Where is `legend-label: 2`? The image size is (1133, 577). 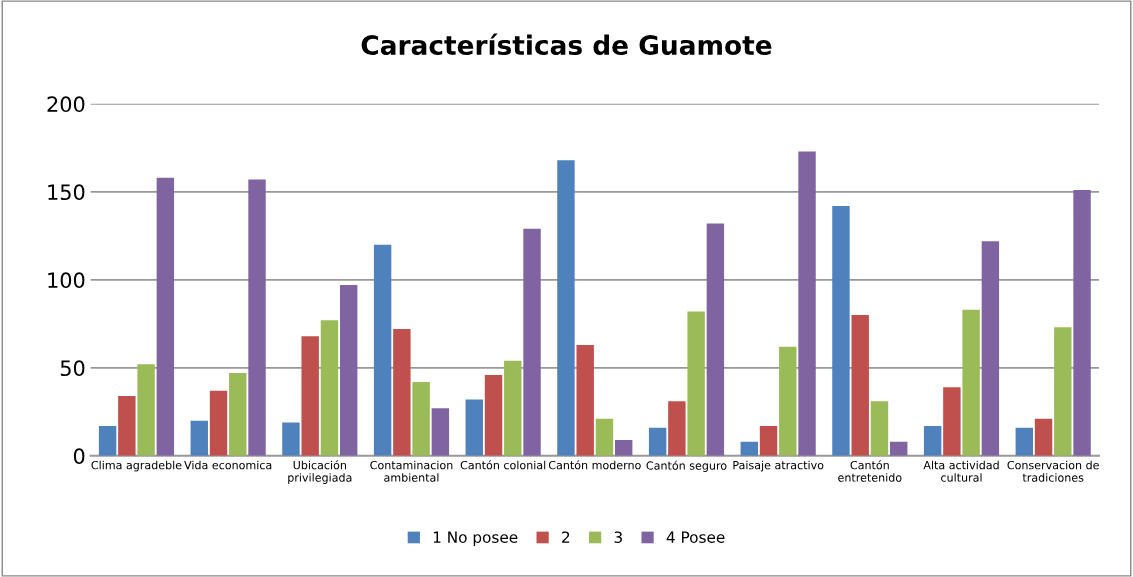 legend-label: 2 is located at coordinates (566, 537).